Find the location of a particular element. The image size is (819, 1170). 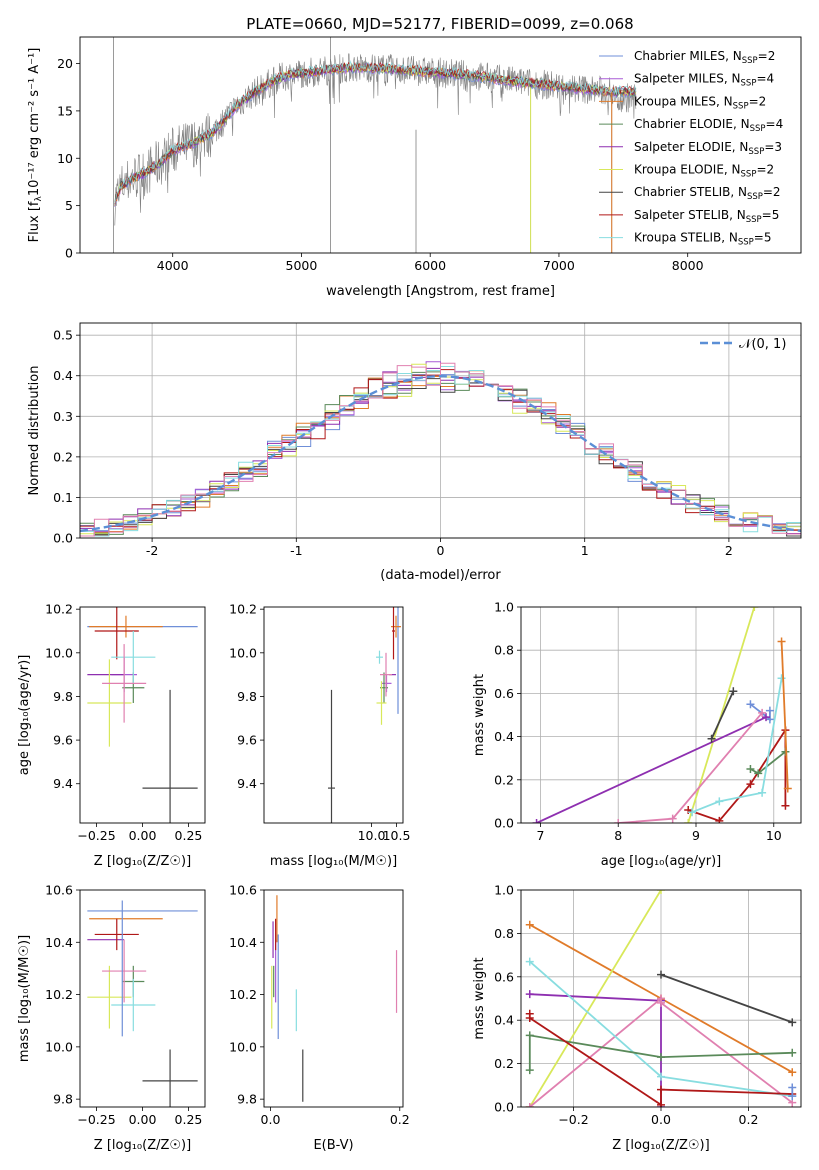

y-tick-label: 1.0 is located at coordinates (504, 890).